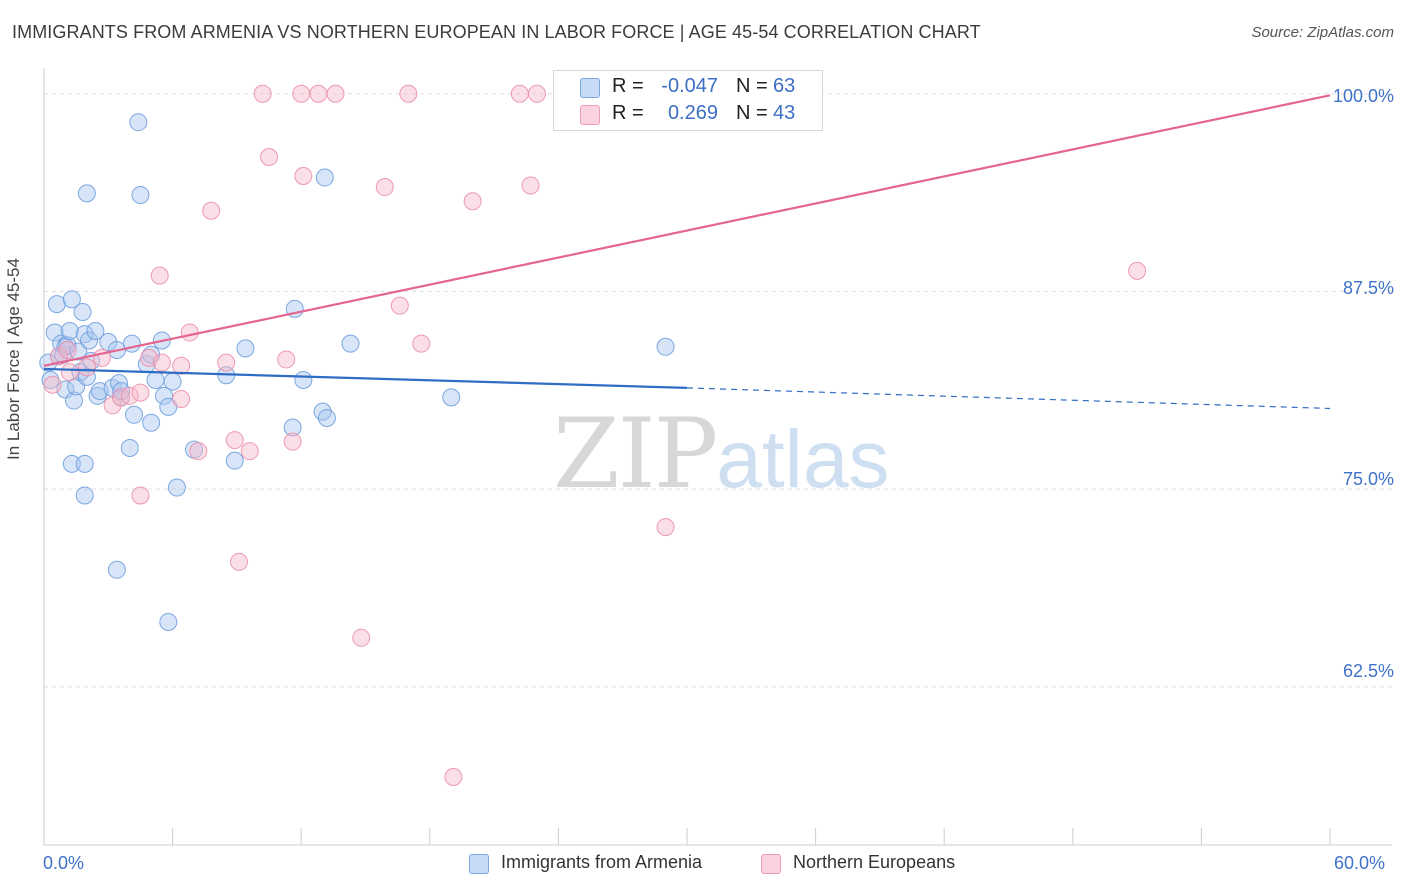  Describe the element at coordinates (1322, 32) in the screenshot. I see `chart-source: Source: ZipAtlas.com` at that location.